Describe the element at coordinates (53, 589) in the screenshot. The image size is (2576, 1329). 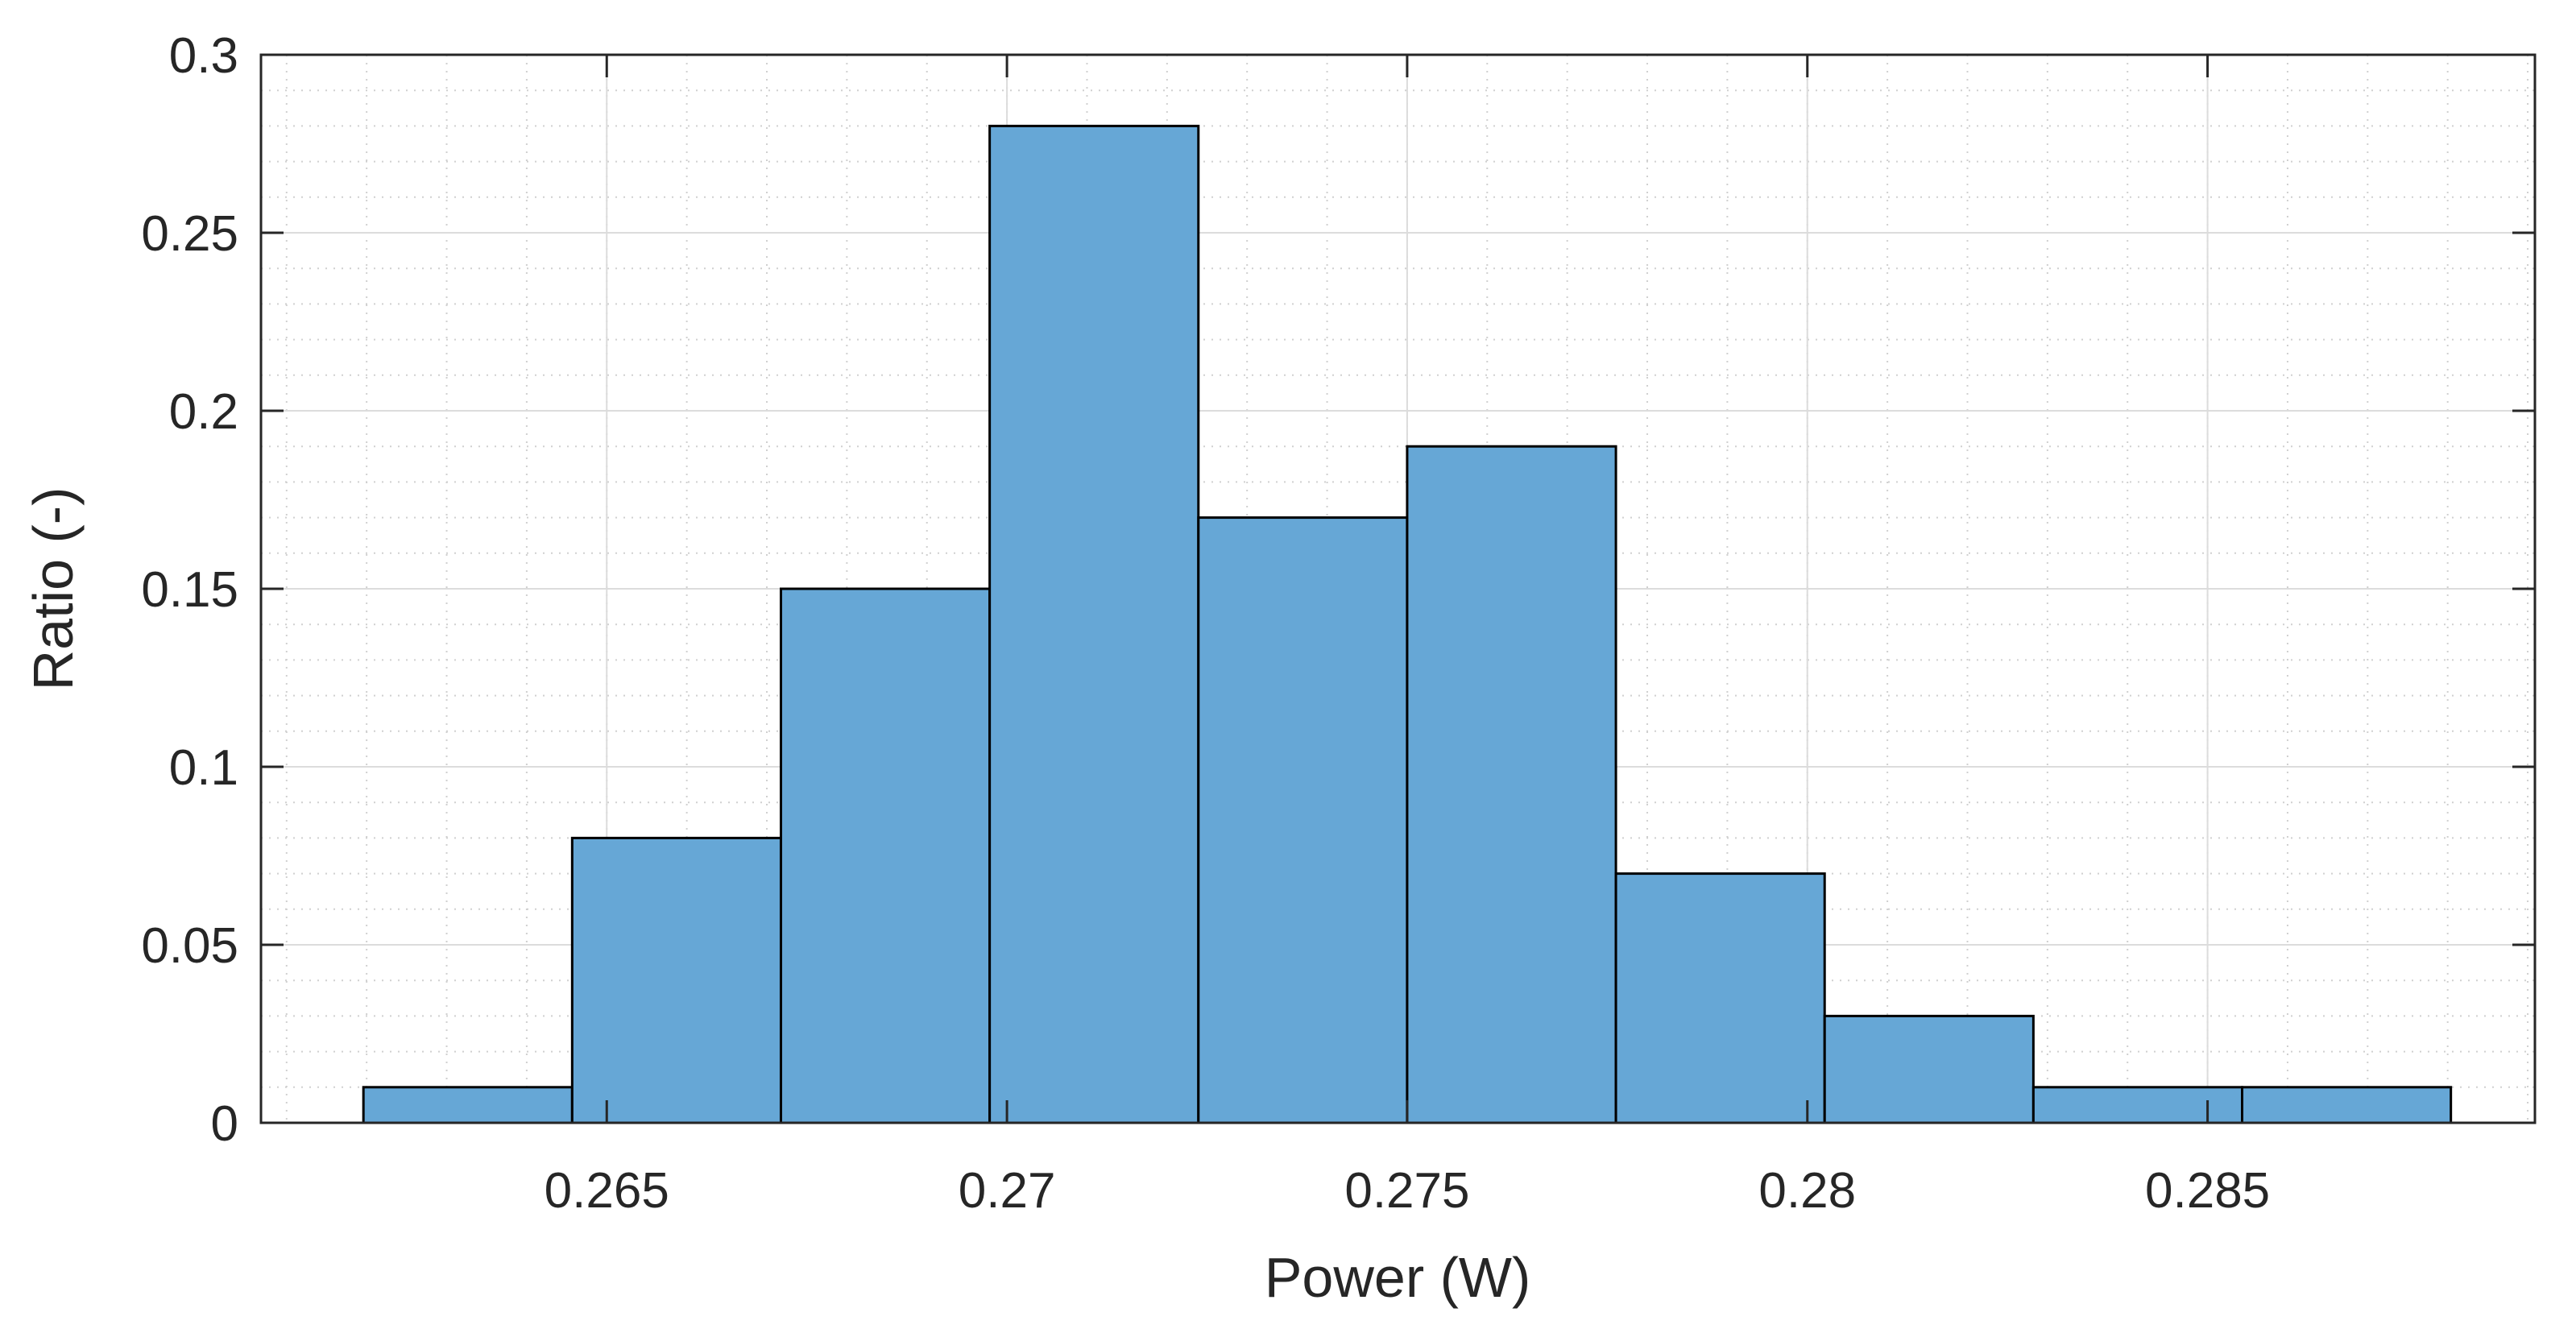
I see `y-axis-label: Ratio (-)` at that location.